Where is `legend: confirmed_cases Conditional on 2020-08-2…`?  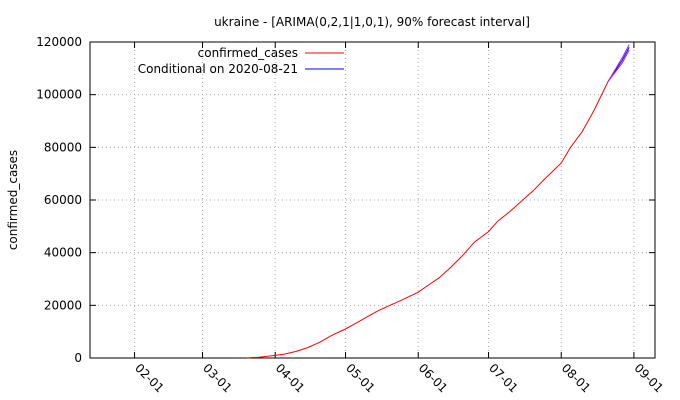 legend: confirmed_cases Conditional on 2020-08-2… is located at coordinates (241, 61).